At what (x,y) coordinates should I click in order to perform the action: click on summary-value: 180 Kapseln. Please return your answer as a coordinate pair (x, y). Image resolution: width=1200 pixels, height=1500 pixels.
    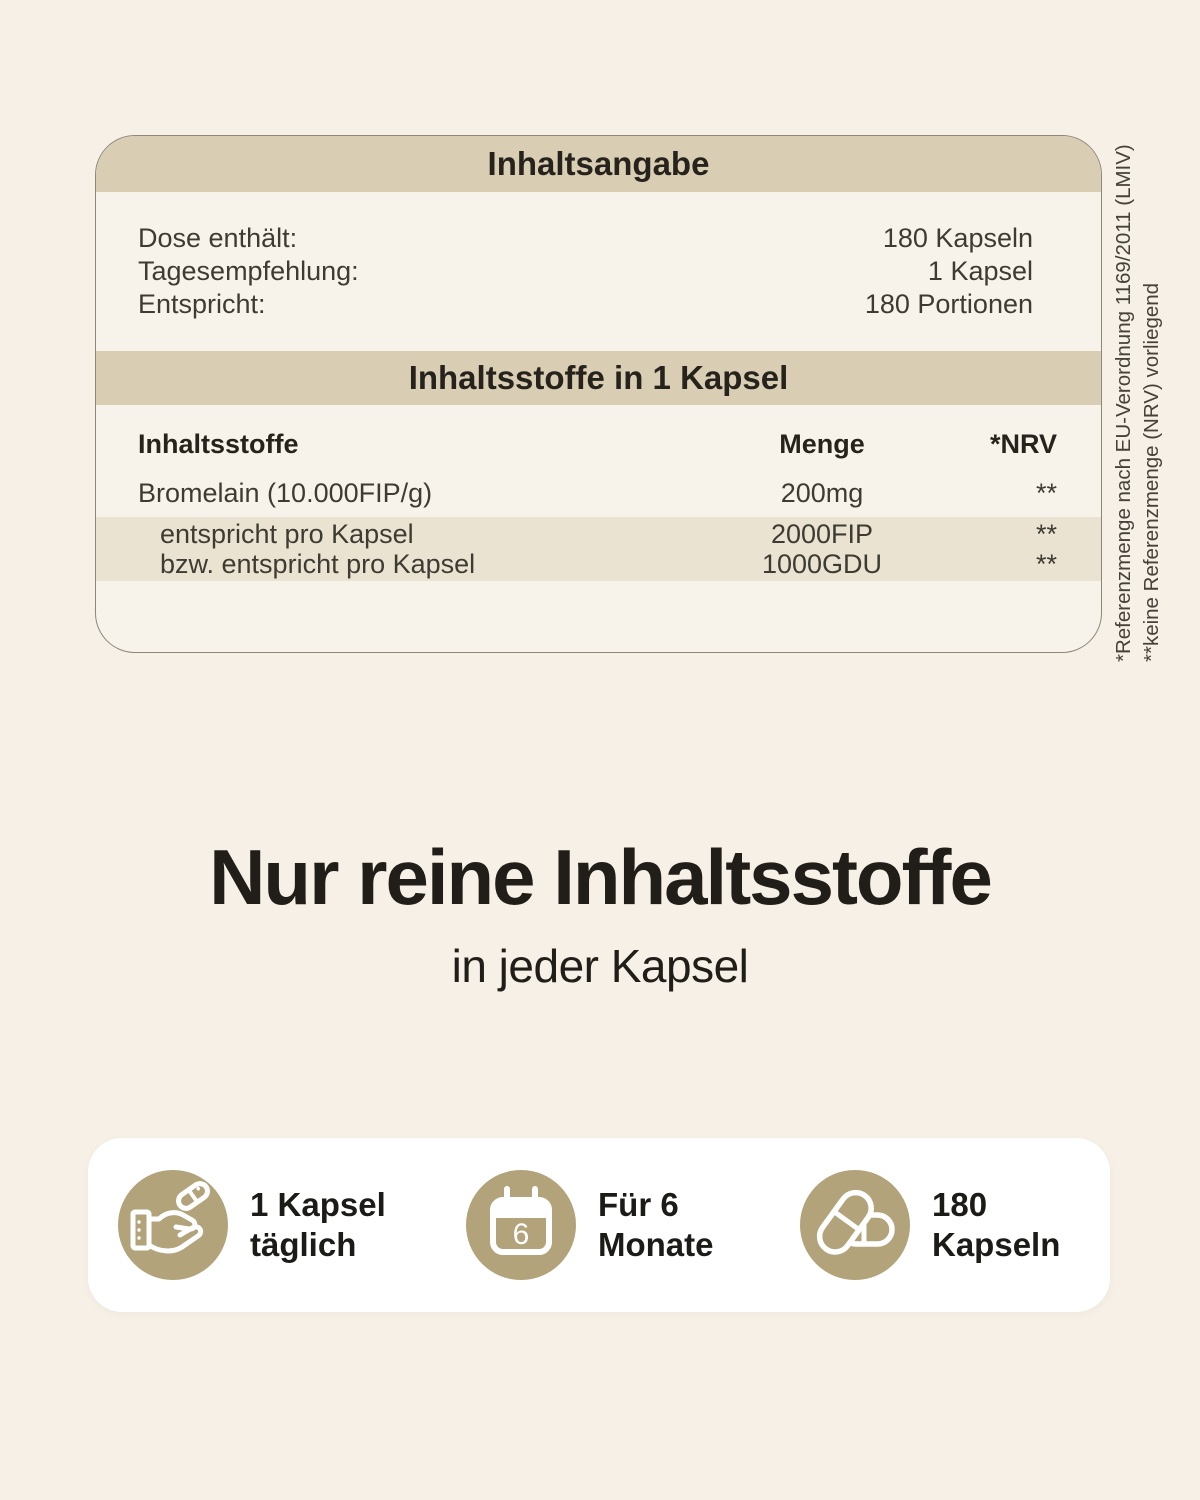
    Looking at the image, I should click on (957, 238).